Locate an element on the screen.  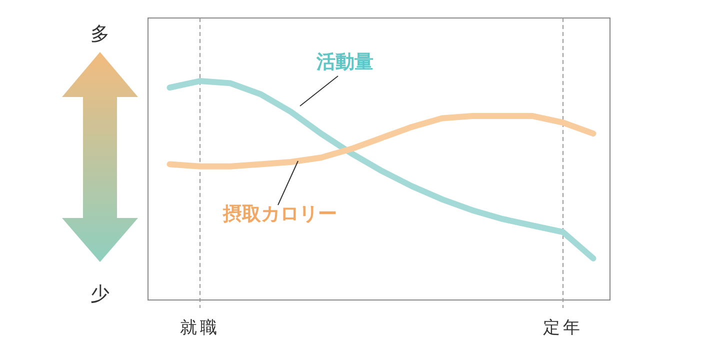
x-tick-label: 定年 is located at coordinates (563, 328).